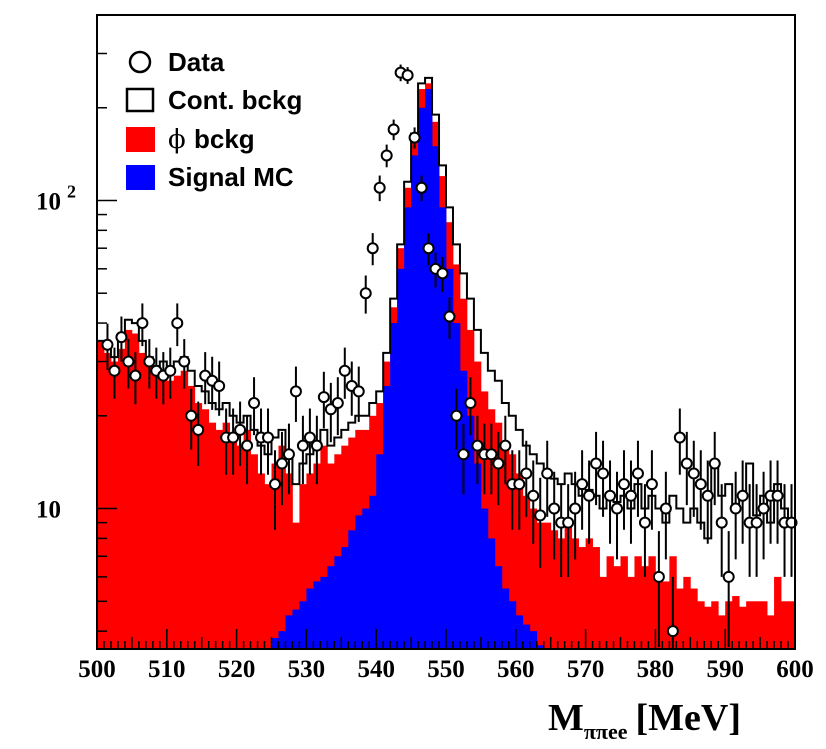  I want to click on x-axis-title-subscript: ππee, so click(606, 731).